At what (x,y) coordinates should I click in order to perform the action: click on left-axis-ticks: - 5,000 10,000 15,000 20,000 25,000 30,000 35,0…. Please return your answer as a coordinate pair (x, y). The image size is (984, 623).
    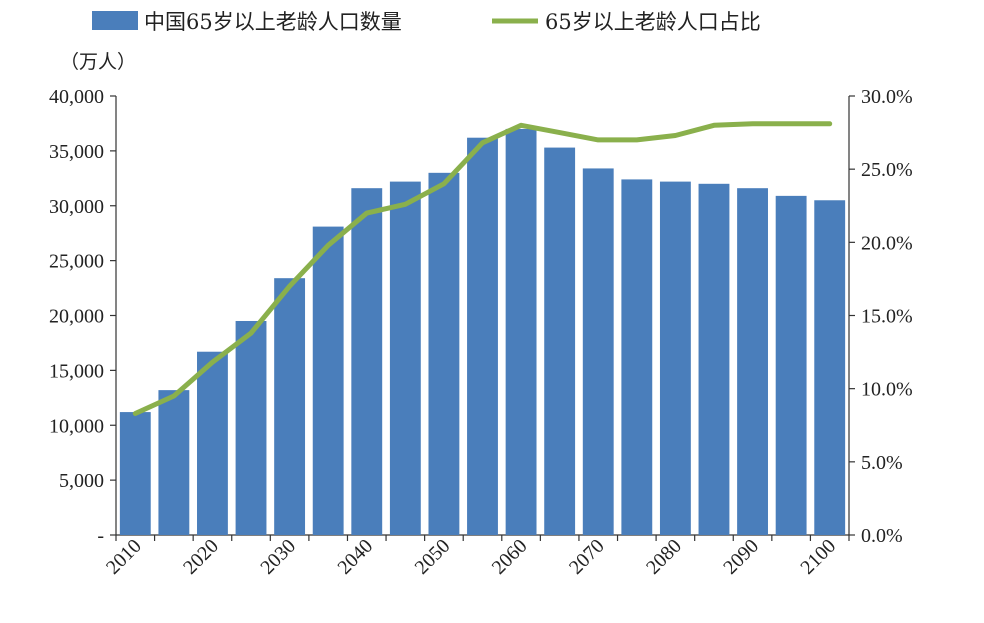
    Looking at the image, I should click on (82, 316).